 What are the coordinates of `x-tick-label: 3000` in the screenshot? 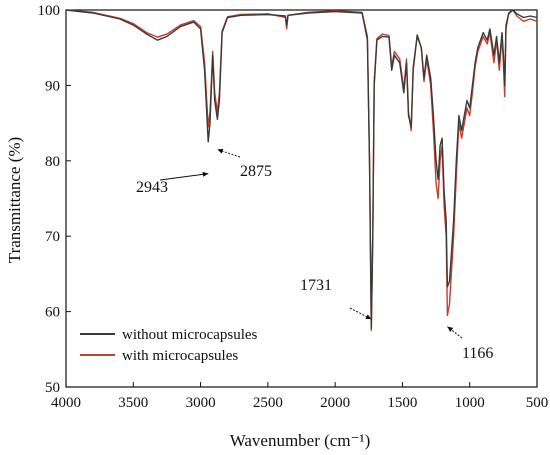 It's located at (201, 403).